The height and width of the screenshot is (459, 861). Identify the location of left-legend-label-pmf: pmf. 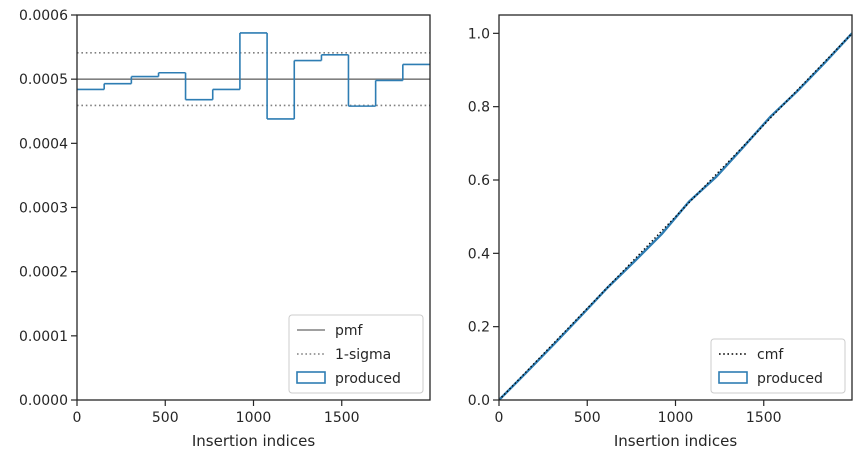
(349, 331).